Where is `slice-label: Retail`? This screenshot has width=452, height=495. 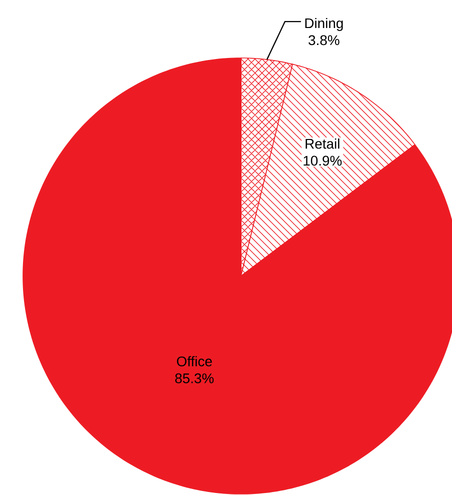
slice-label: Retail is located at coordinates (323, 143).